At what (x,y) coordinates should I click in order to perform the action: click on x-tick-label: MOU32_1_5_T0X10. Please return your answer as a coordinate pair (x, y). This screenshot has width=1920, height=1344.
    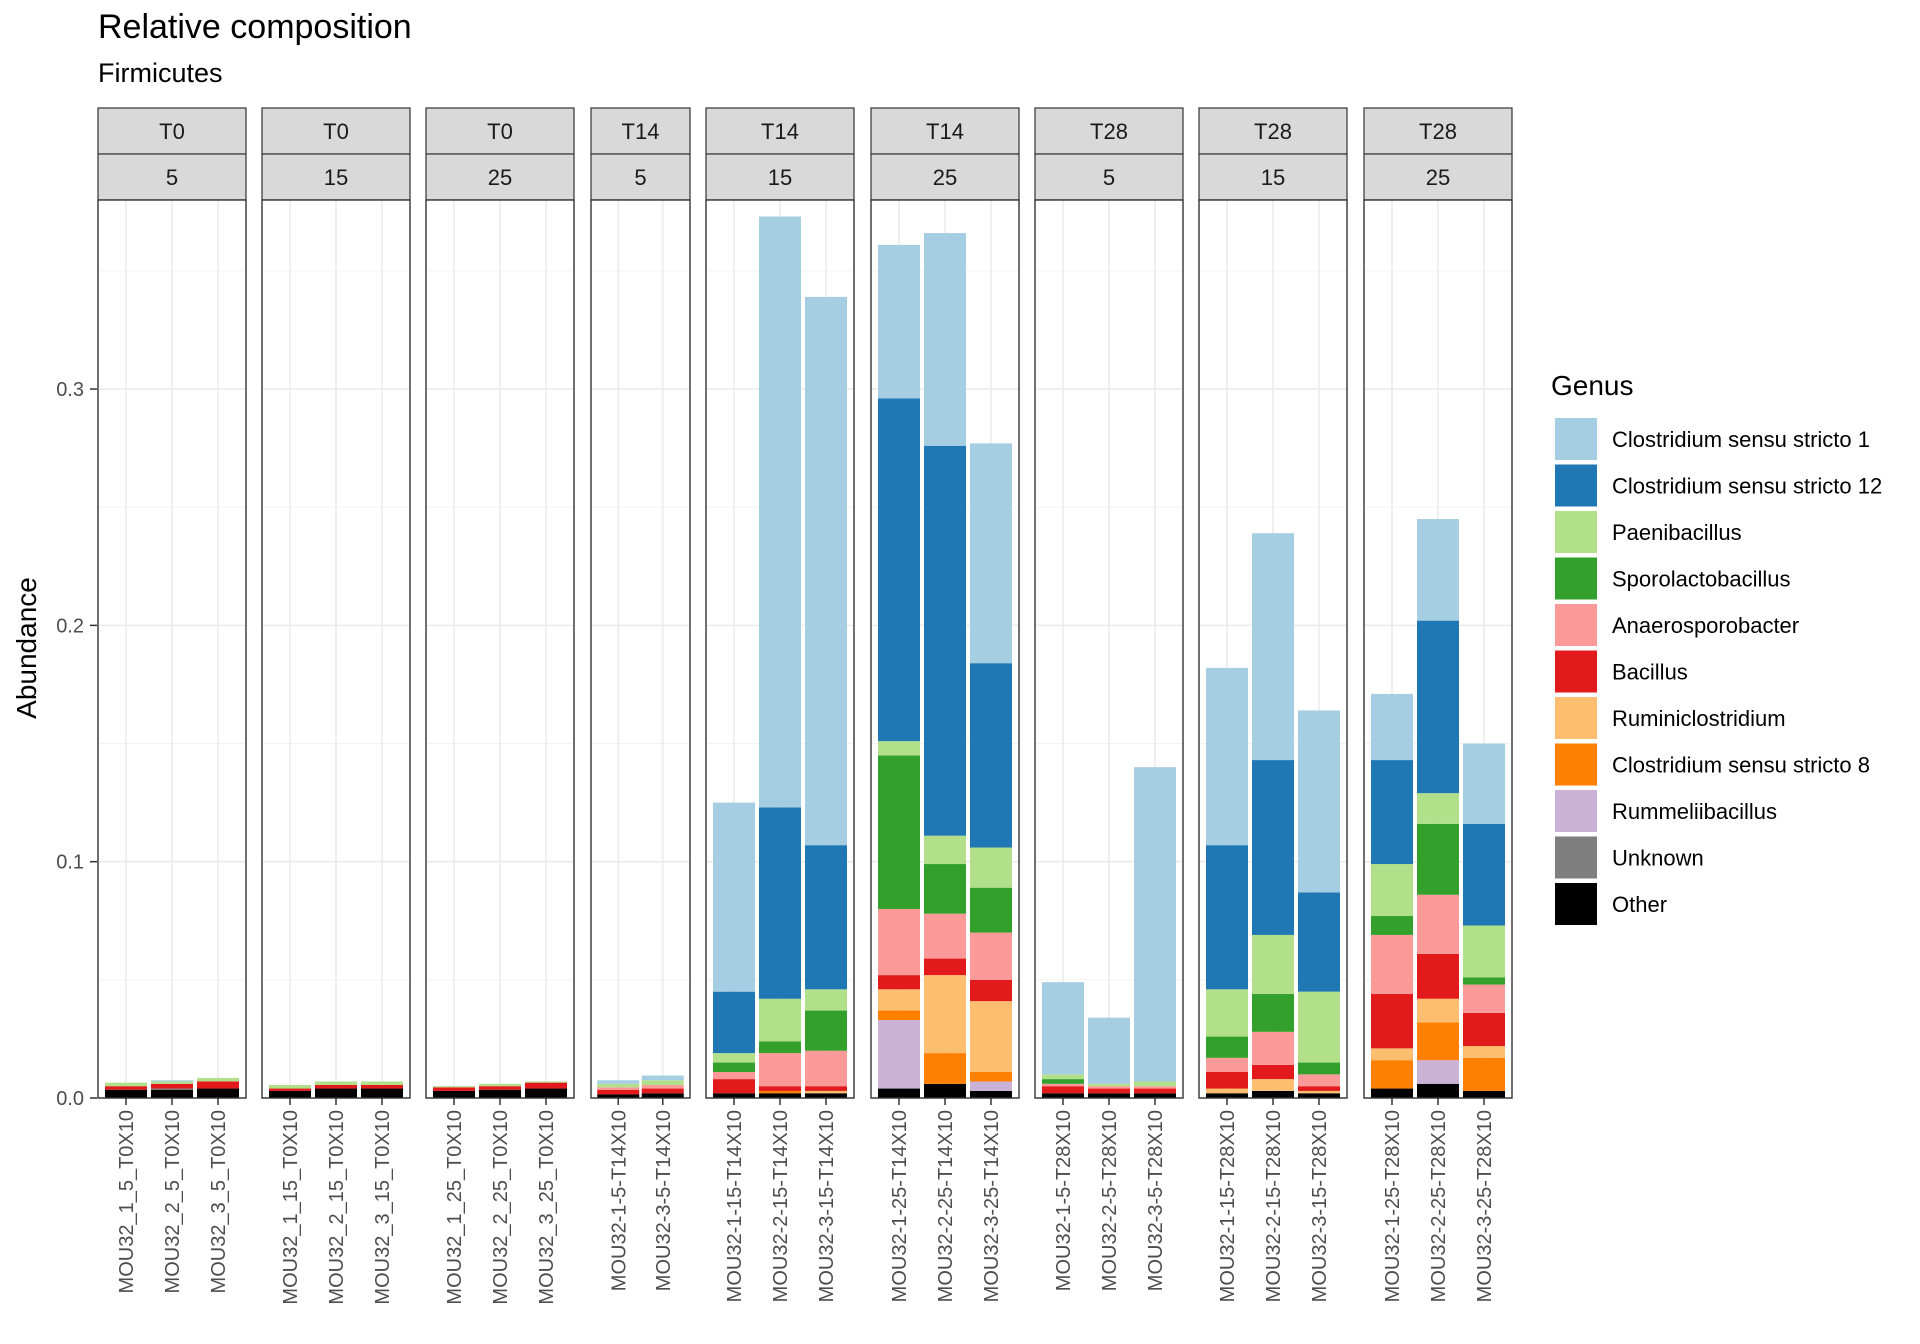
    Looking at the image, I should click on (127, 1201).